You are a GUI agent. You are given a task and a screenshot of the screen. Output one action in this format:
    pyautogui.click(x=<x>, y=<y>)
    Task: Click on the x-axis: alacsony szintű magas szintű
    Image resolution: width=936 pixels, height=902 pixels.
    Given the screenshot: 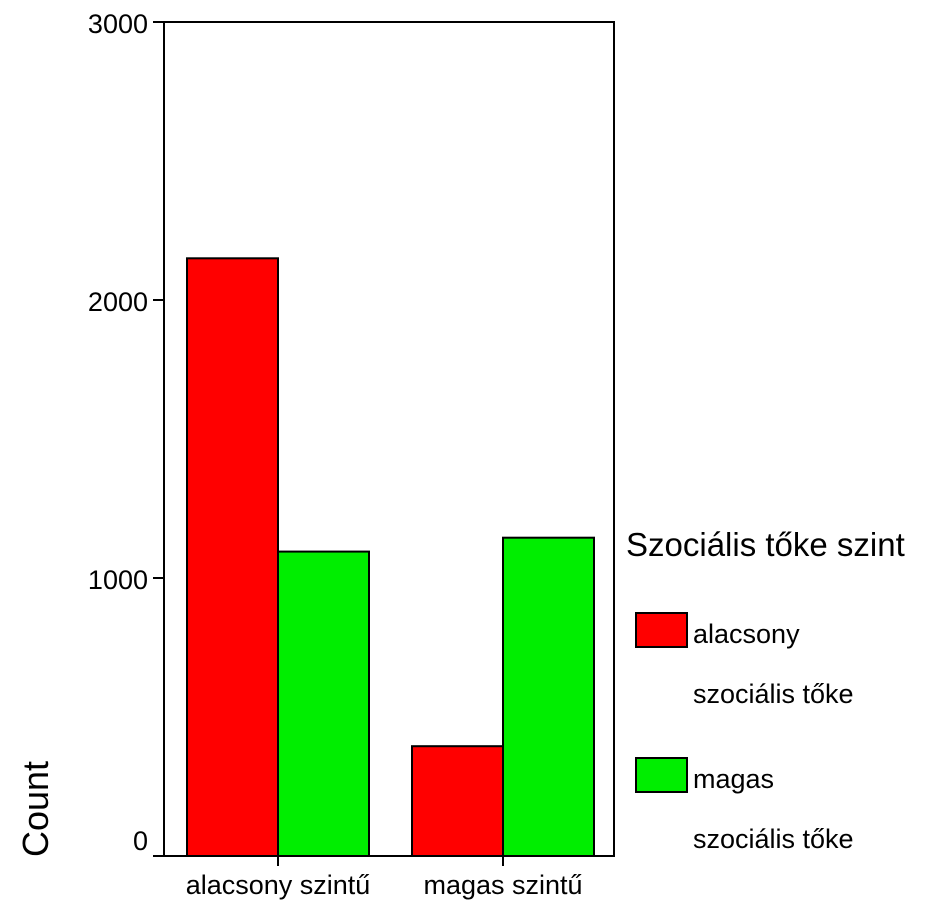 What is the action you would take?
    pyautogui.click(x=384, y=878)
    